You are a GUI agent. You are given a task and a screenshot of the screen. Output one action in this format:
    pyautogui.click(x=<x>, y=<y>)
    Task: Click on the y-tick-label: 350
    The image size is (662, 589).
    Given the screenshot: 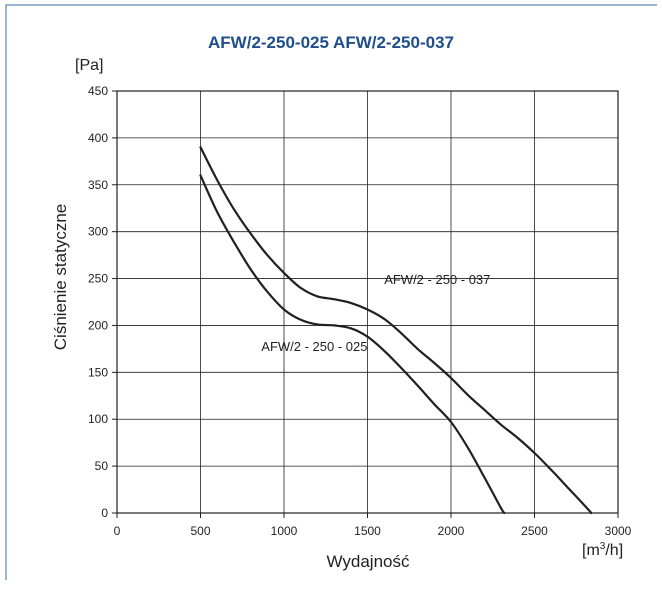 What is the action you would take?
    pyautogui.click(x=98, y=185)
    